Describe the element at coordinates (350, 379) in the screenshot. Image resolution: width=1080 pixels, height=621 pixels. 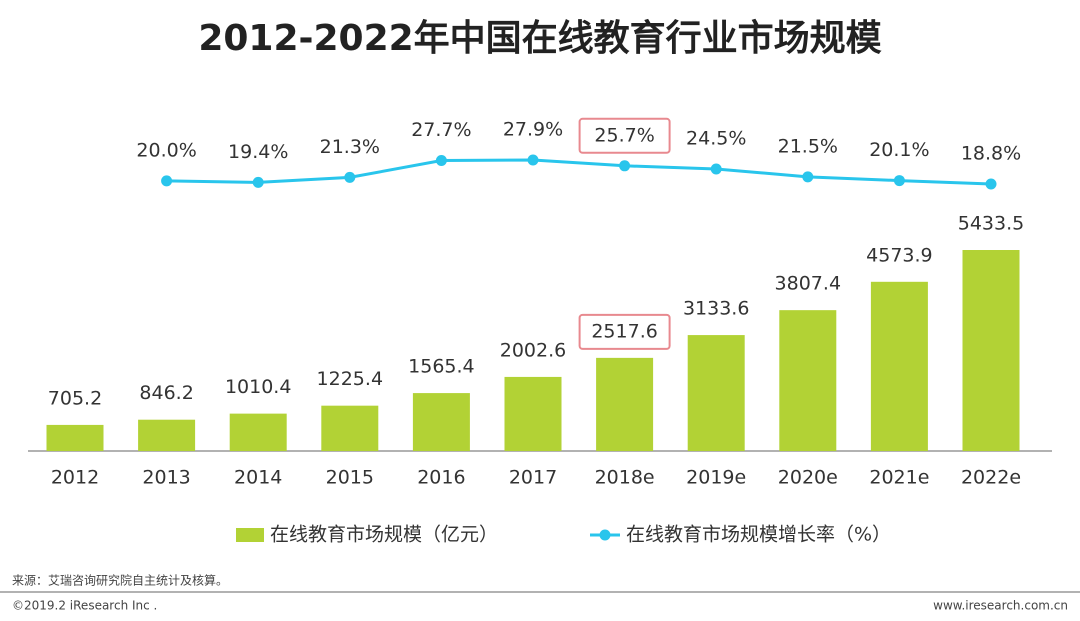
I see `bar-label: 1225.4` at that location.